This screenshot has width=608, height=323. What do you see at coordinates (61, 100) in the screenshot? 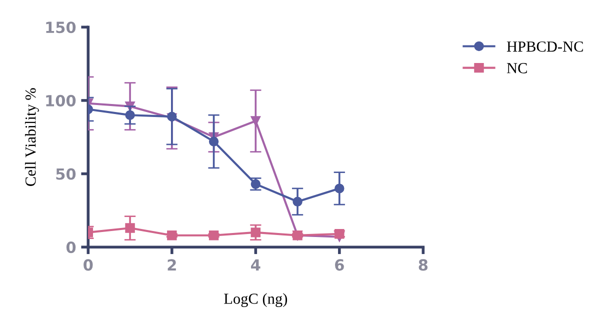
I see `y-tick-label: 100` at bounding box center [61, 100].